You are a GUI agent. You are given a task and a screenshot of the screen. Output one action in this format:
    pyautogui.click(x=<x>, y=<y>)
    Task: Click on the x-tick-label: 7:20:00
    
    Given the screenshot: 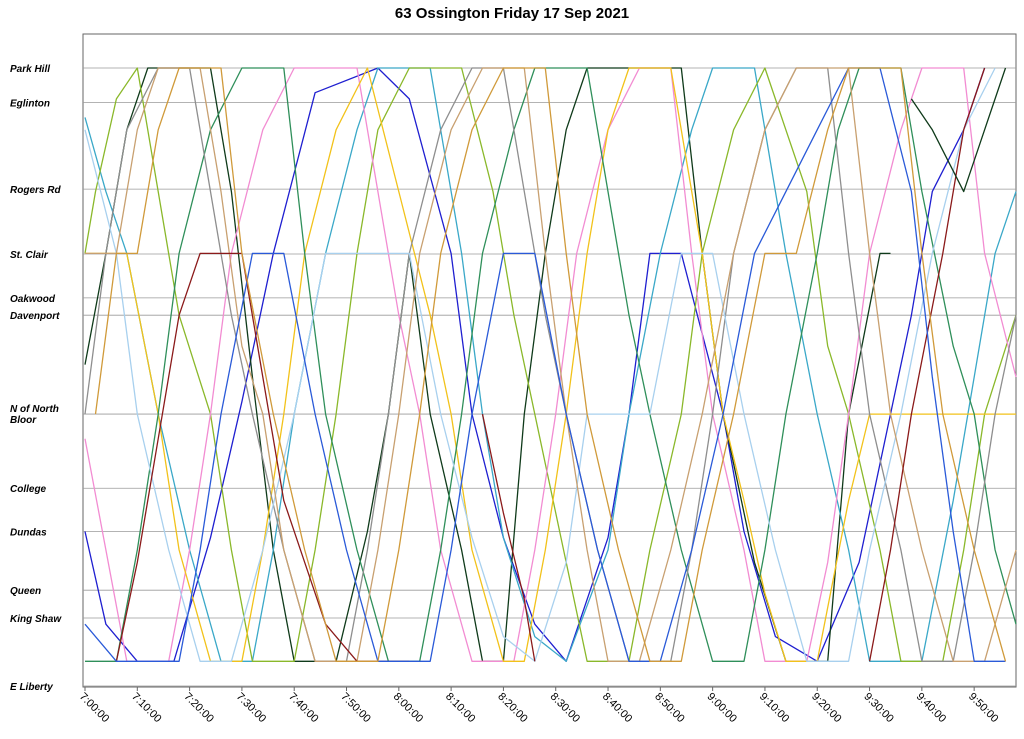 What is the action you would take?
    pyautogui.click(x=198, y=708)
    